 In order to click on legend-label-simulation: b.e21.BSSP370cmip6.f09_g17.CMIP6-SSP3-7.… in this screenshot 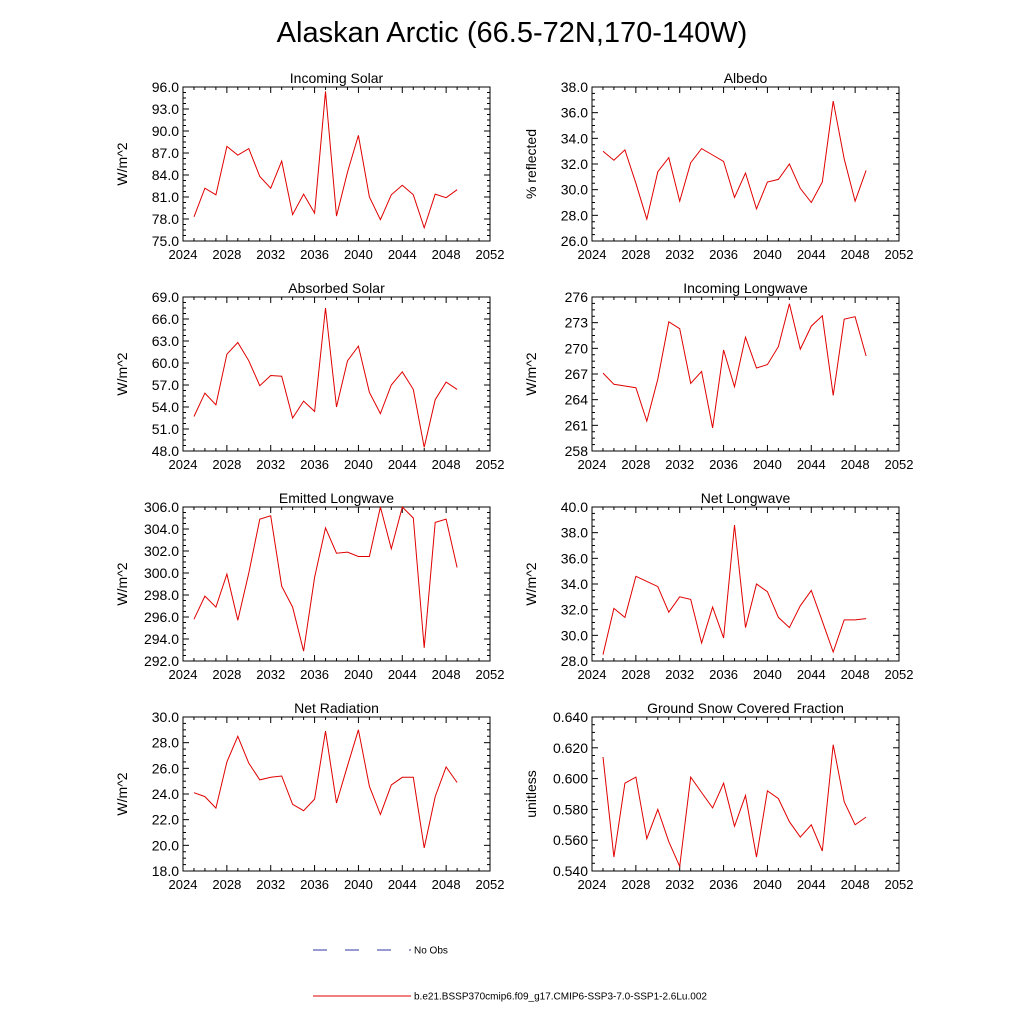, I will do `click(560, 997)`.